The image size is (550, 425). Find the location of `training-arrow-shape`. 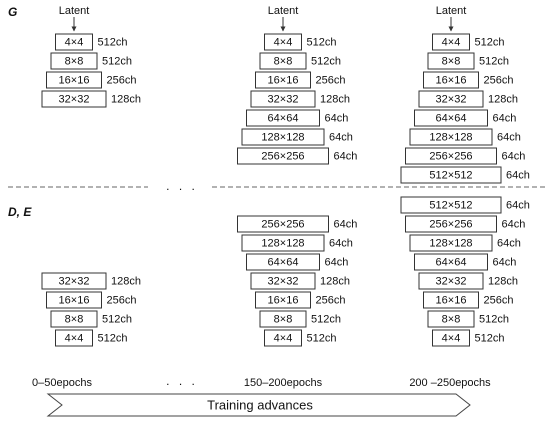

training-arrow-shape is located at coordinates (258, 405).